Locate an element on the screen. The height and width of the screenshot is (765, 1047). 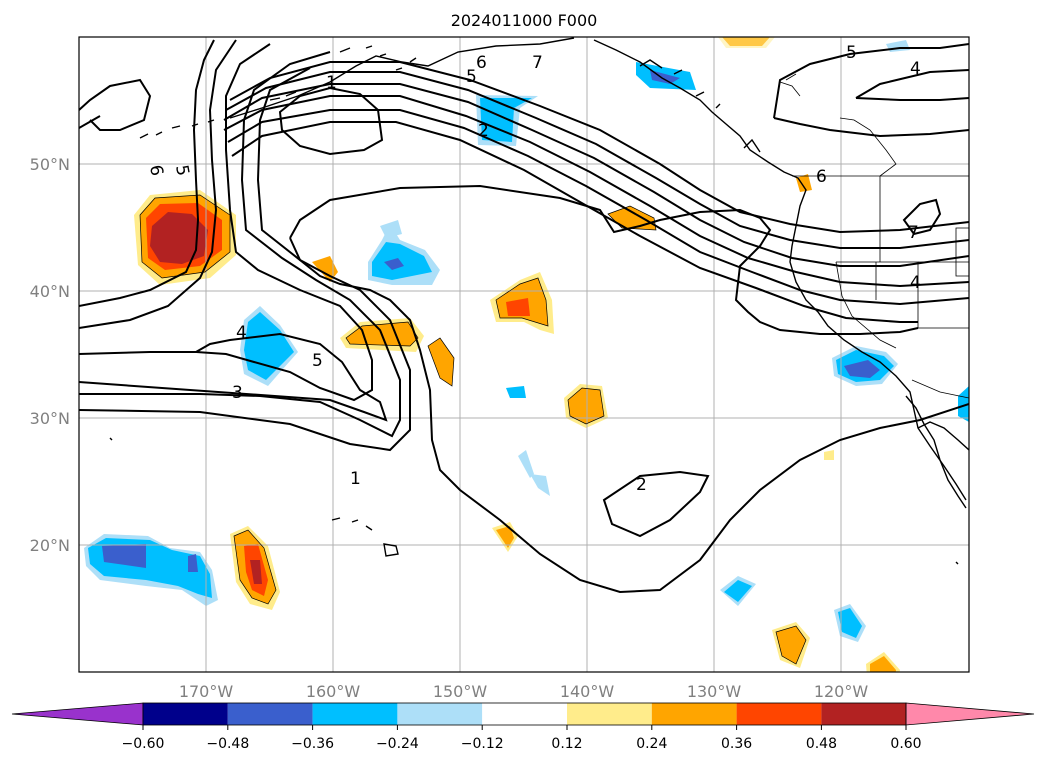
colorbar-tick-label: 0.36 is located at coordinates (736, 744).